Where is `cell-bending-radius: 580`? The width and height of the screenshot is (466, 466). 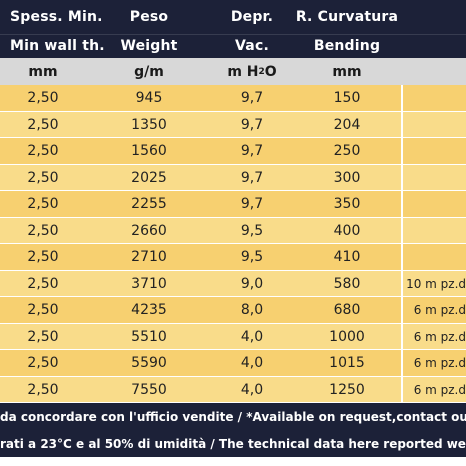
cell-bending-radius: 580 is located at coordinates (347, 284).